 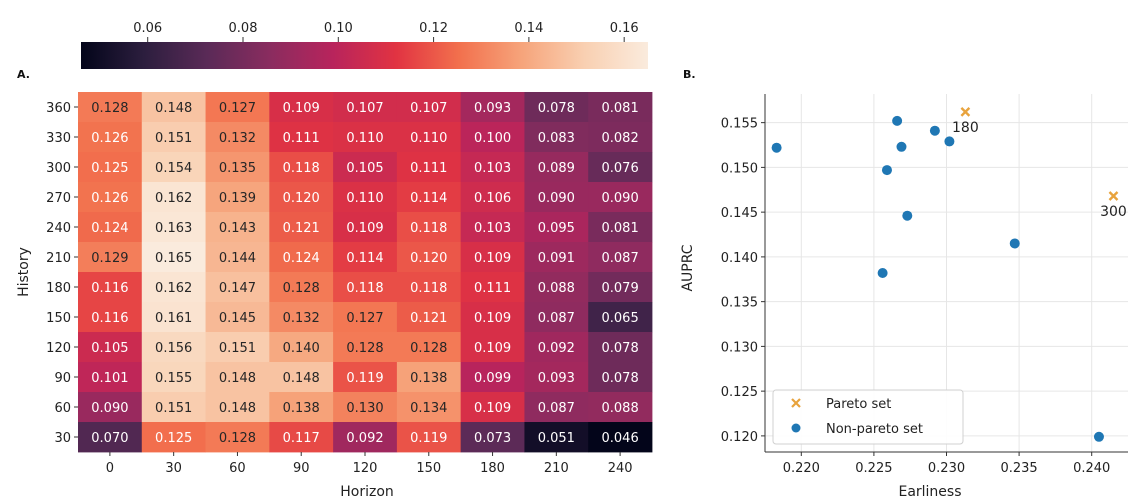 What do you see at coordinates (23, 74) in the screenshot?
I see `panel-label-a: A.` at bounding box center [23, 74].